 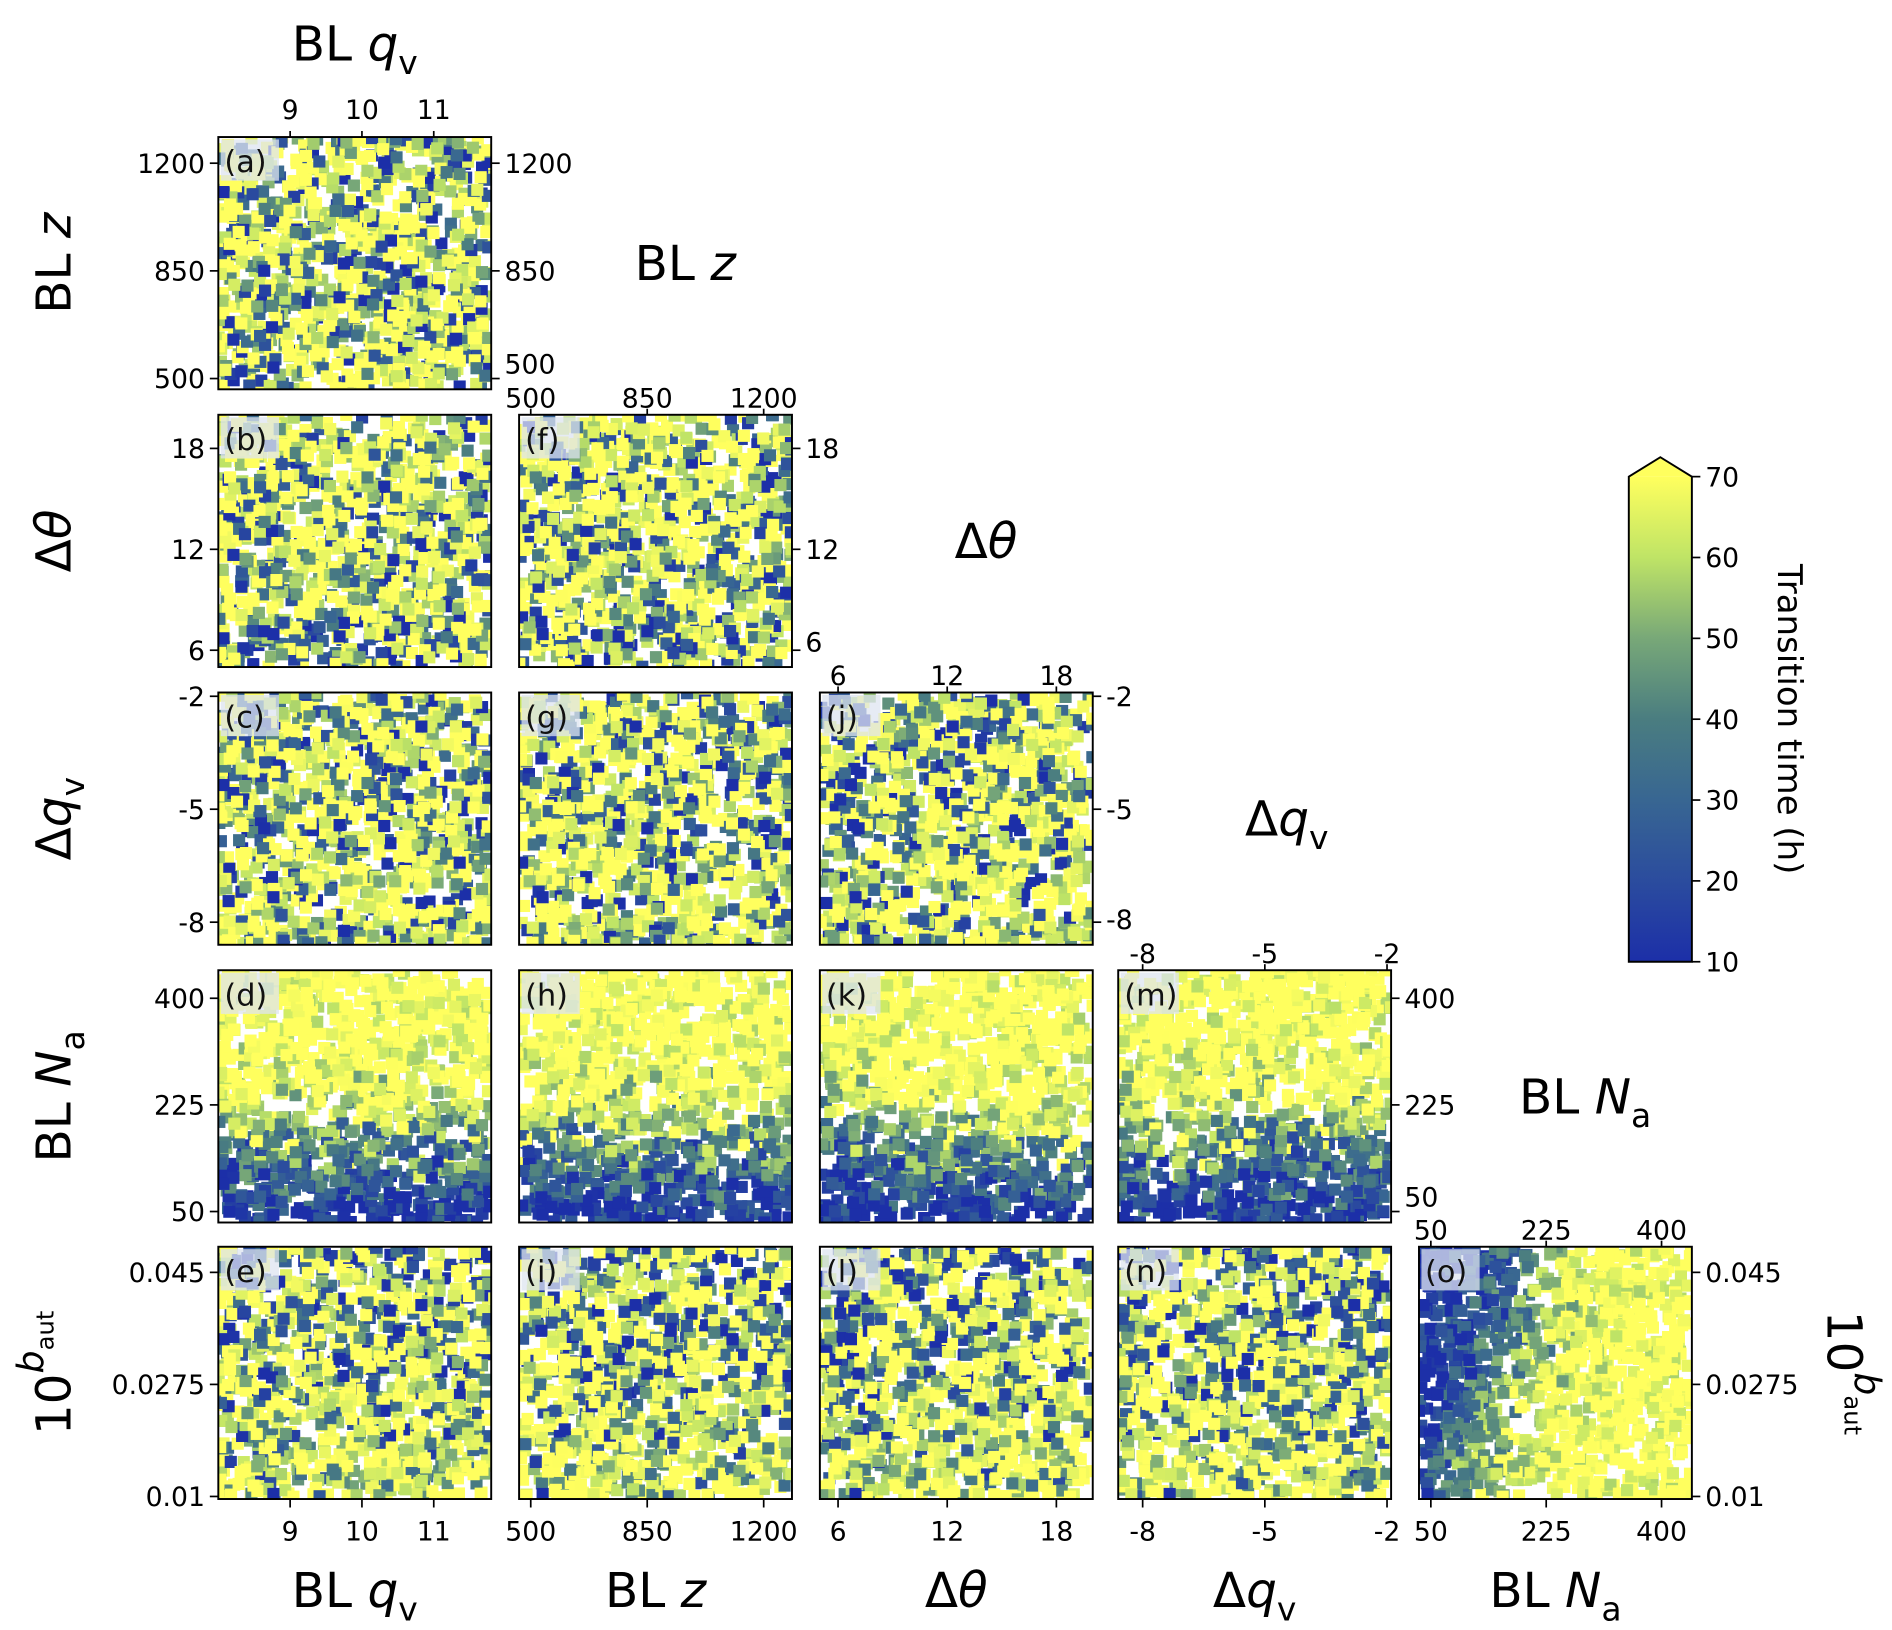 What do you see at coordinates (244, 718) in the screenshot?
I see `panel-label: (c)` at bounding box center [244, 718].